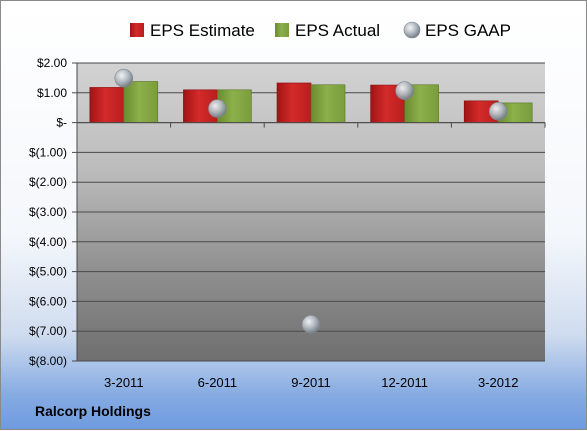 Image resolution: width=587 pixels, height=431 pixels. I want to click on y-tick-label: $(3.00), so click(48, 212).